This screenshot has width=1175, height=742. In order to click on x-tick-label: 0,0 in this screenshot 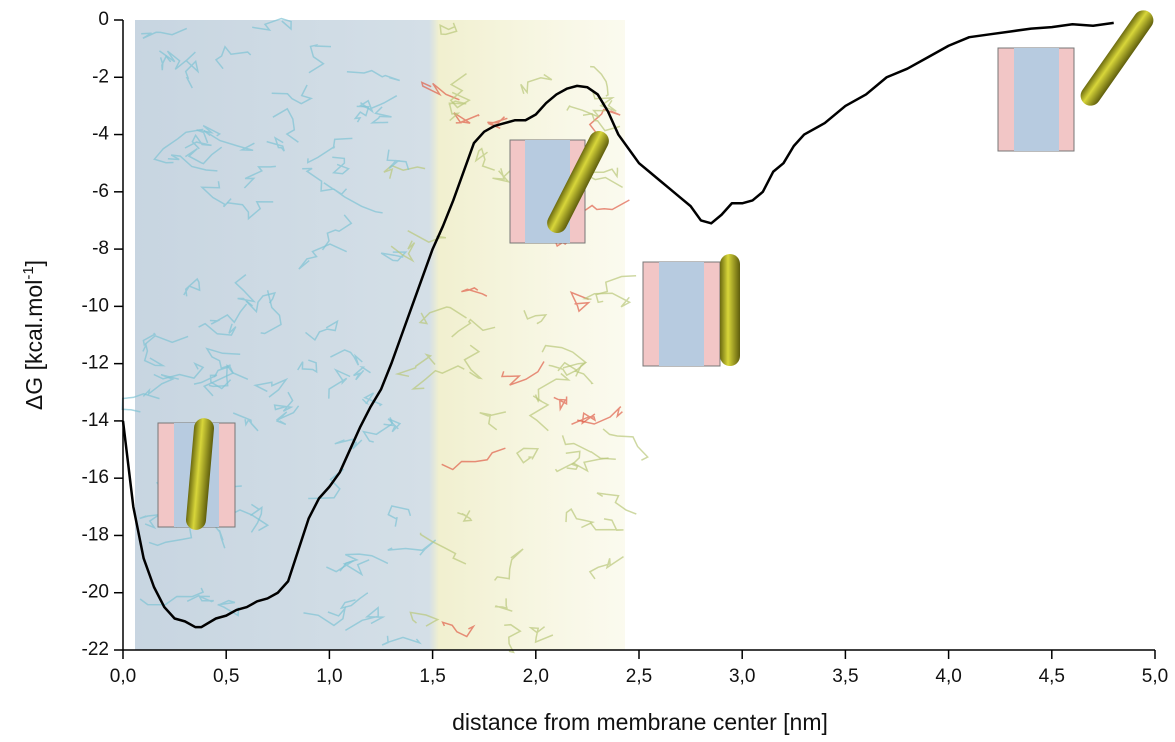, I will do `click(123, 676)`.